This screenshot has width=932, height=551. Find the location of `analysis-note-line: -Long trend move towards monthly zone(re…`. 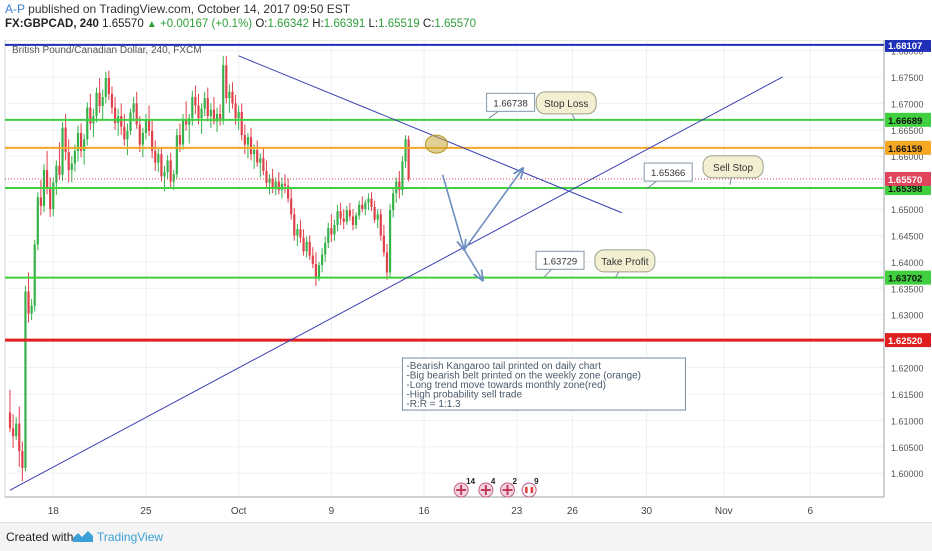

analysis-note-line: -Long trend move towards monthly zone(re… is located at coordinates (506, 385).